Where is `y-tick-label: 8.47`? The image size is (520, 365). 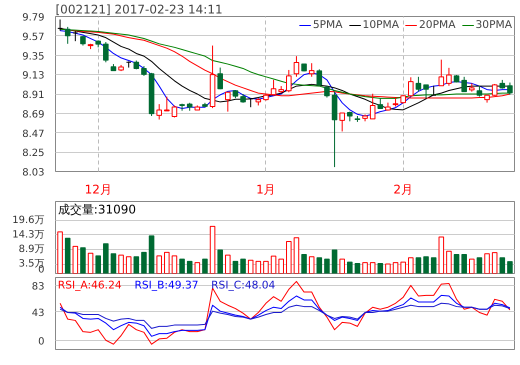 y-tick-label: 8.47 is located at coordinates (33, 134).